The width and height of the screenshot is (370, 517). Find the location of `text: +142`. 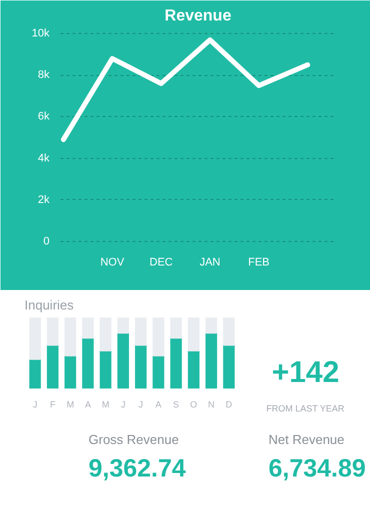

text: +142 is located at coordinates (306, 372).